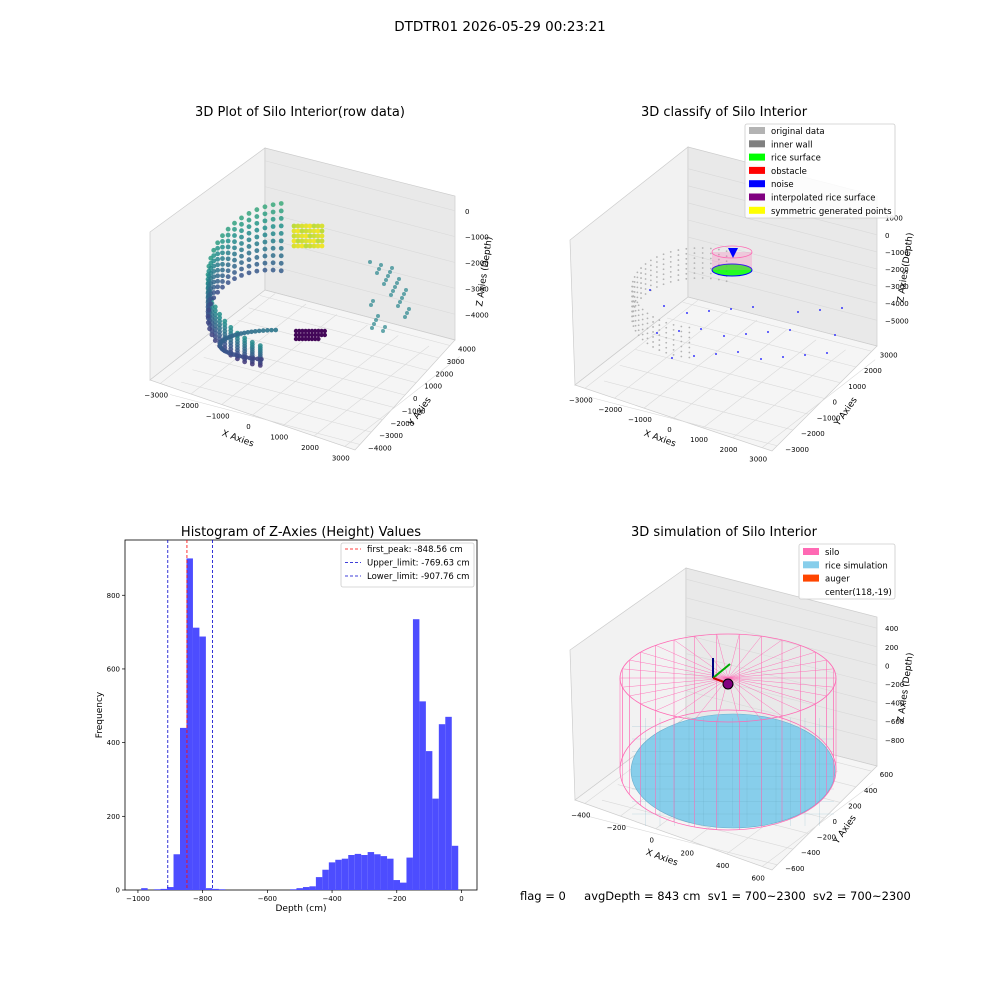 The height and width of the screenshot is (1000, 1000). What do you see at coordinates (897, 287) in the screenshot?
I see `cls-z-tick-4: −3000` at bounding box center [897, 287].